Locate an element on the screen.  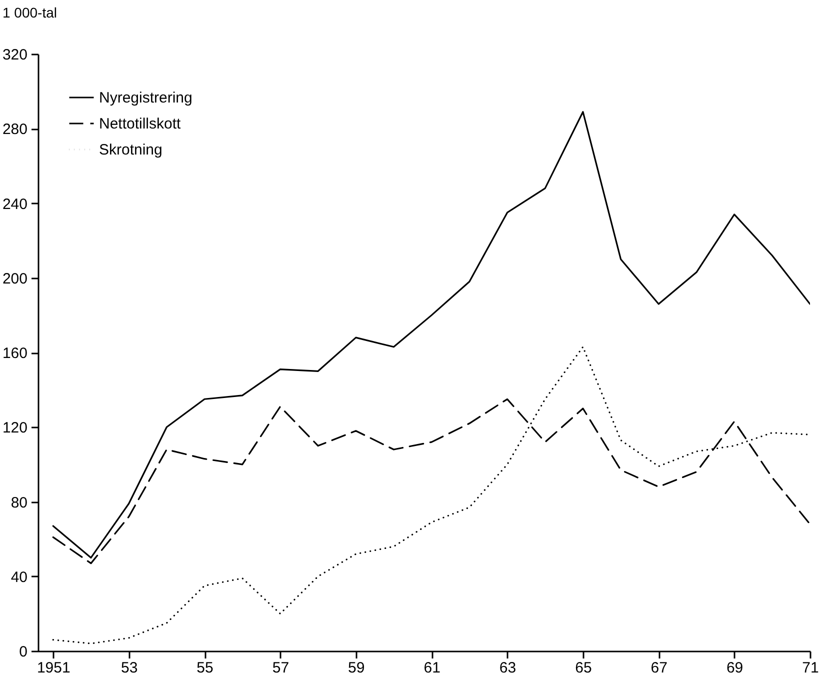
x-tick-label: 59 is located at coordinates (356, 668).